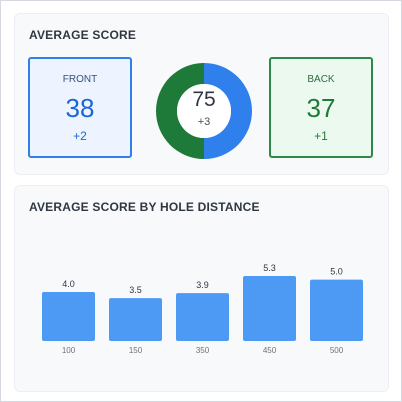 The image size is (402, 402). What do you see at coordinates (144, 207) in the screenshot?
I see `chart-title: AVERAGE SCORE BY HOLE DISTANCE` at bounding box center [144, 207].